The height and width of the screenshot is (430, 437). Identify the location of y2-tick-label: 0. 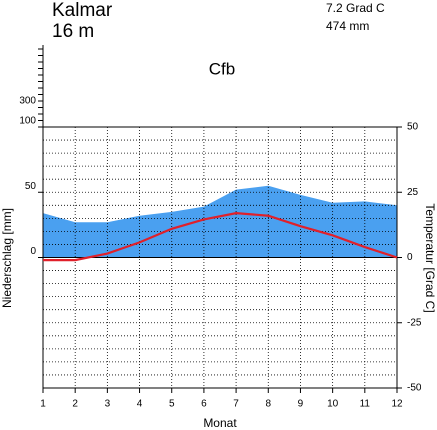
(410, 257).